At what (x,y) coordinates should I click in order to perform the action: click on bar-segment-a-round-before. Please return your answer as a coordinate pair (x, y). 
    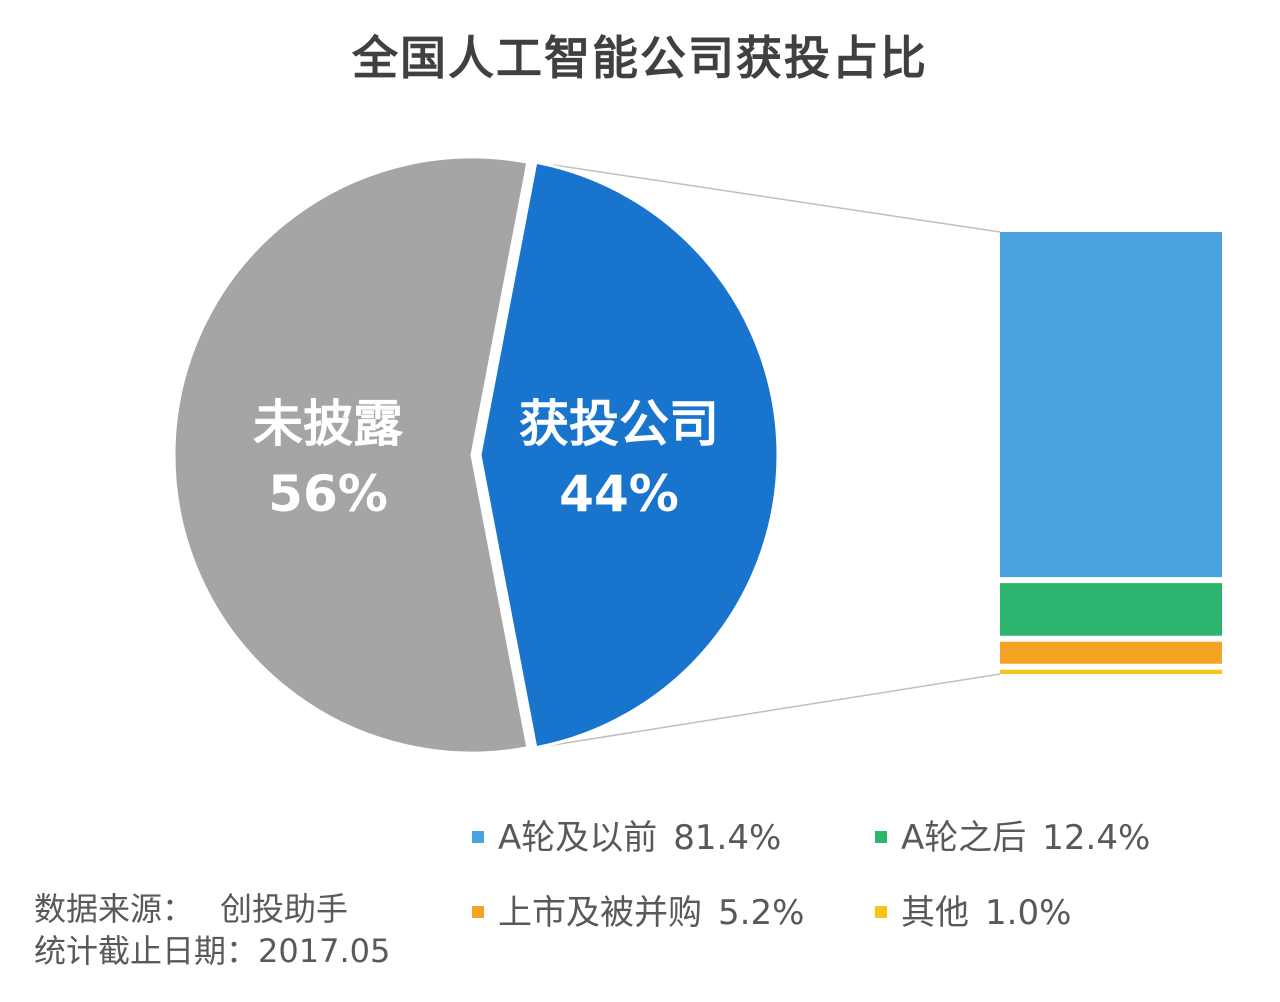
    Looking at the image, I should click on (1111, 405).